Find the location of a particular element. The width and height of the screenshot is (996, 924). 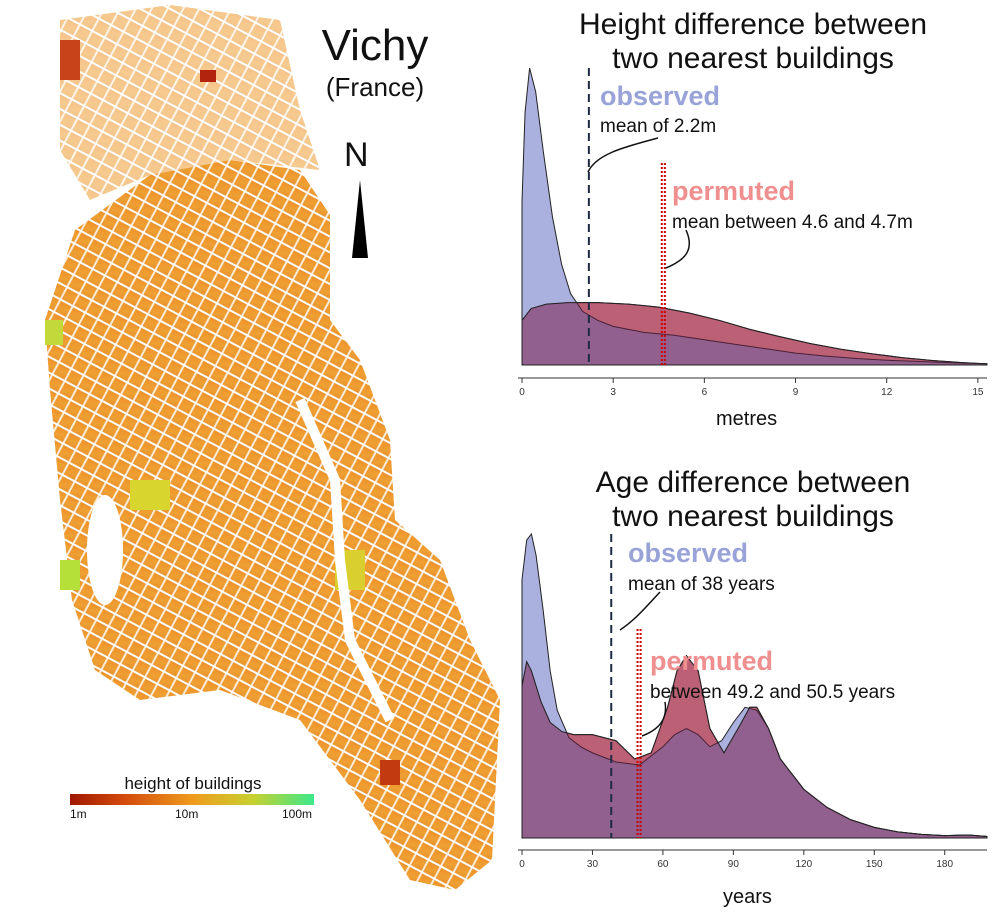

north-arrow-icon is located at coordinates (360, 219).